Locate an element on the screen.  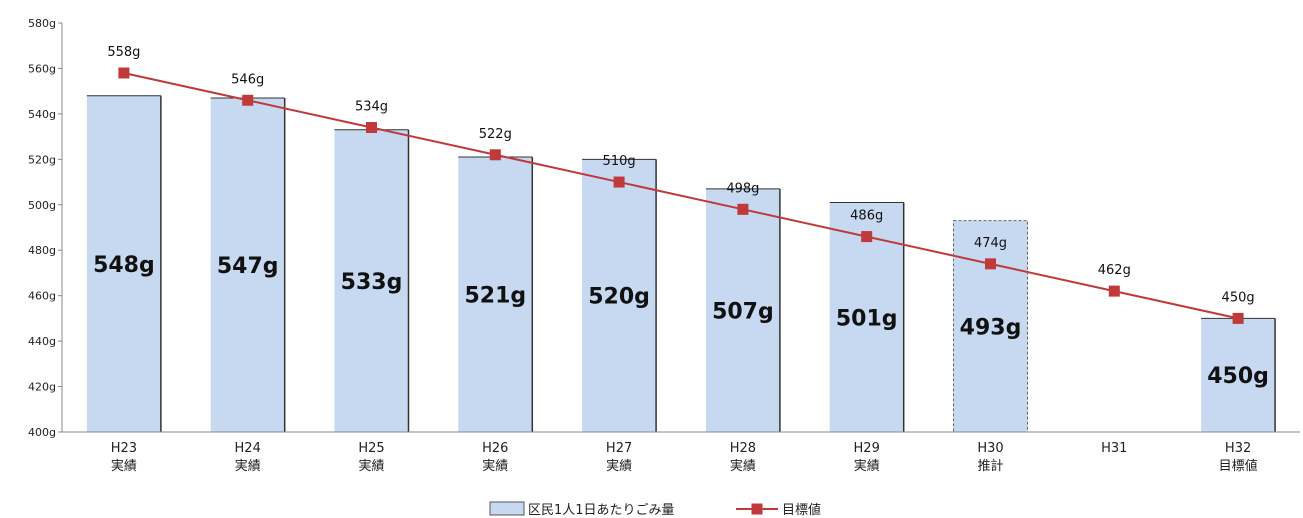
x-tick-status-label: 推計 is located at coordinates (990, 466).